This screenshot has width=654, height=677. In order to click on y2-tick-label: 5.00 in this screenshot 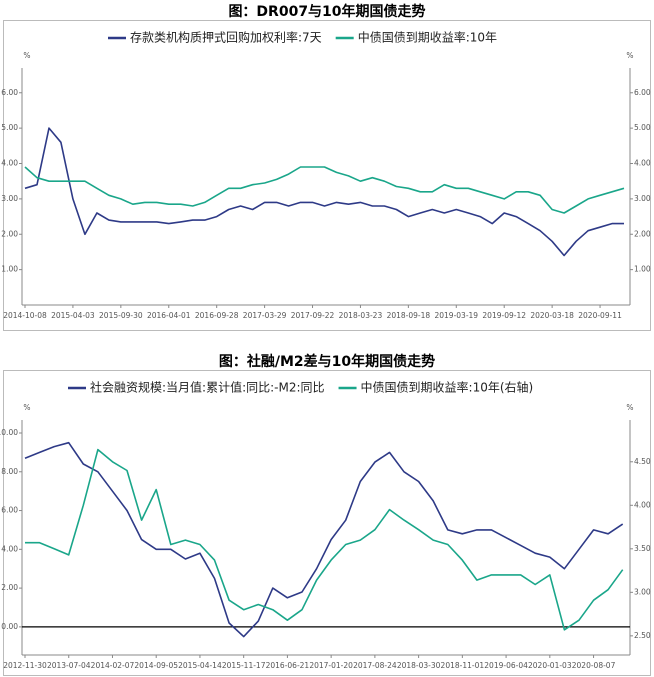, I will do `click(642, 127)`.